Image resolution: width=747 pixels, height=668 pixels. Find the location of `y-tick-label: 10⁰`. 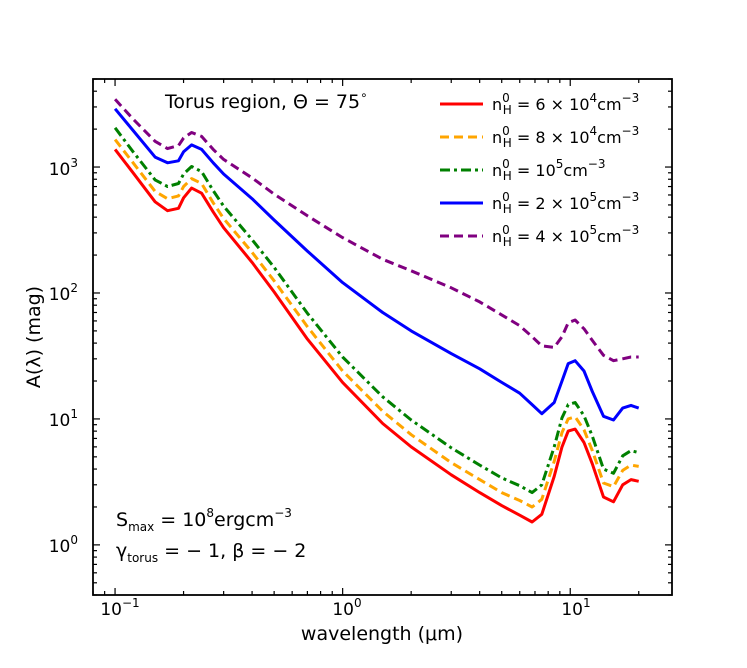

y-tick-label: 10⁰ is located at coordinates (63, 545).